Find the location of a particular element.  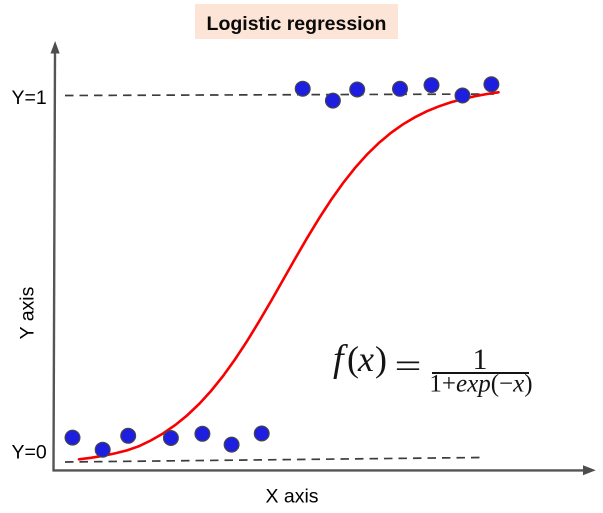

svg-text: X axis is located at coordinates (291, 497).